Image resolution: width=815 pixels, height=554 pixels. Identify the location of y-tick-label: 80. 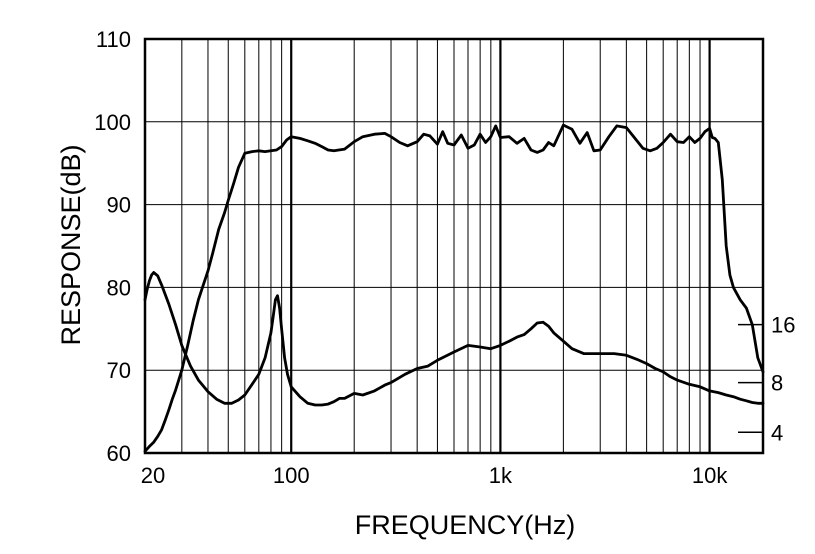
(119, 287).